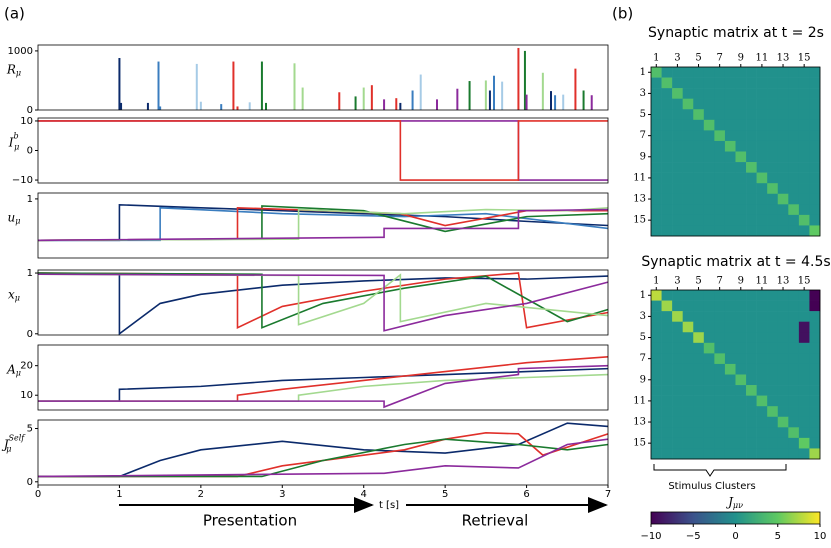 The height and width of the screenshot is (548, 831). Describe the element at coordinates (11, 142) in the screenshot. I see `symbol: I` at that location.